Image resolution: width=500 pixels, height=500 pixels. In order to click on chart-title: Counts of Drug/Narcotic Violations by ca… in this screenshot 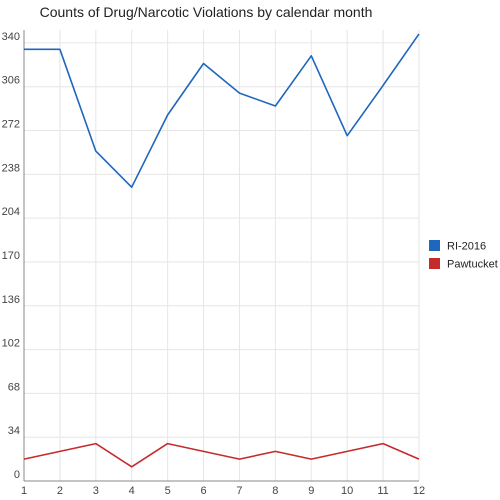, I will do `click(206, 12)`.